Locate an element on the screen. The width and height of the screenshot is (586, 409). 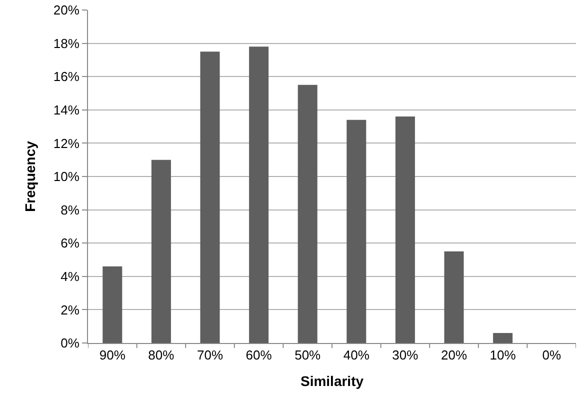
y-tick-label: 14% is located at coordinates (66, 110).